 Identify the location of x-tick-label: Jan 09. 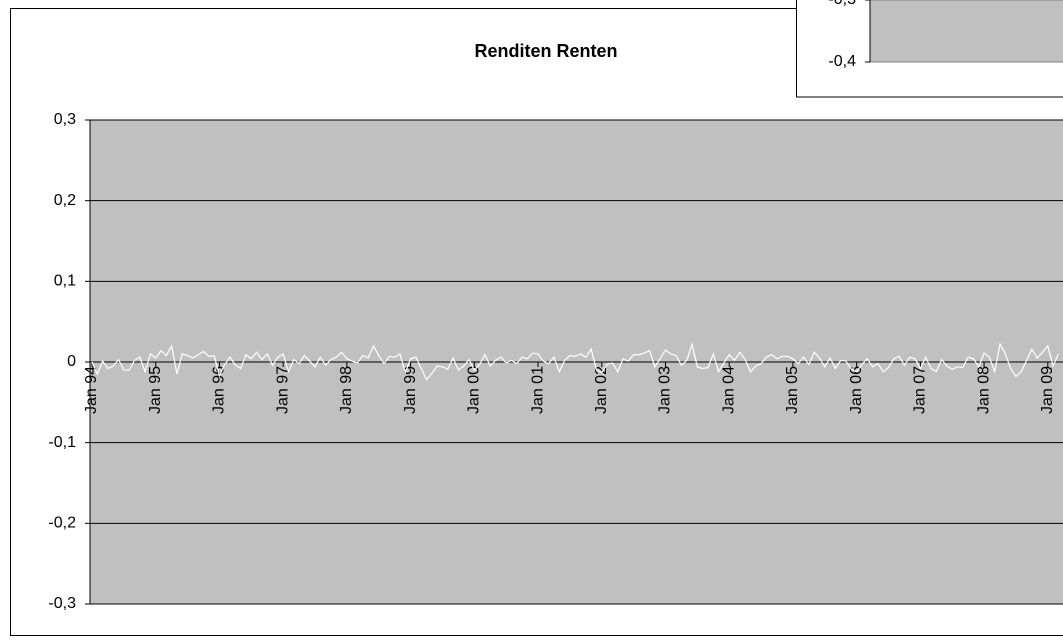
(1047, 390).